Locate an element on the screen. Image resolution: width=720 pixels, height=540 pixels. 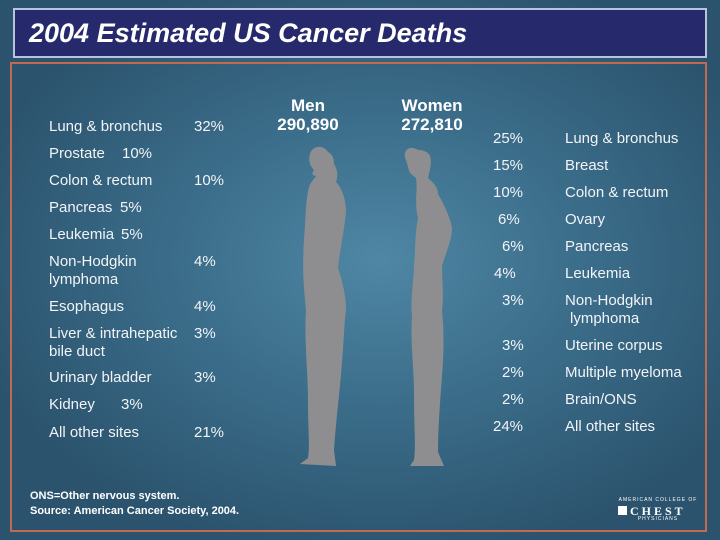
men-site-label-line: bile duct is located at coordinates (77, 351).